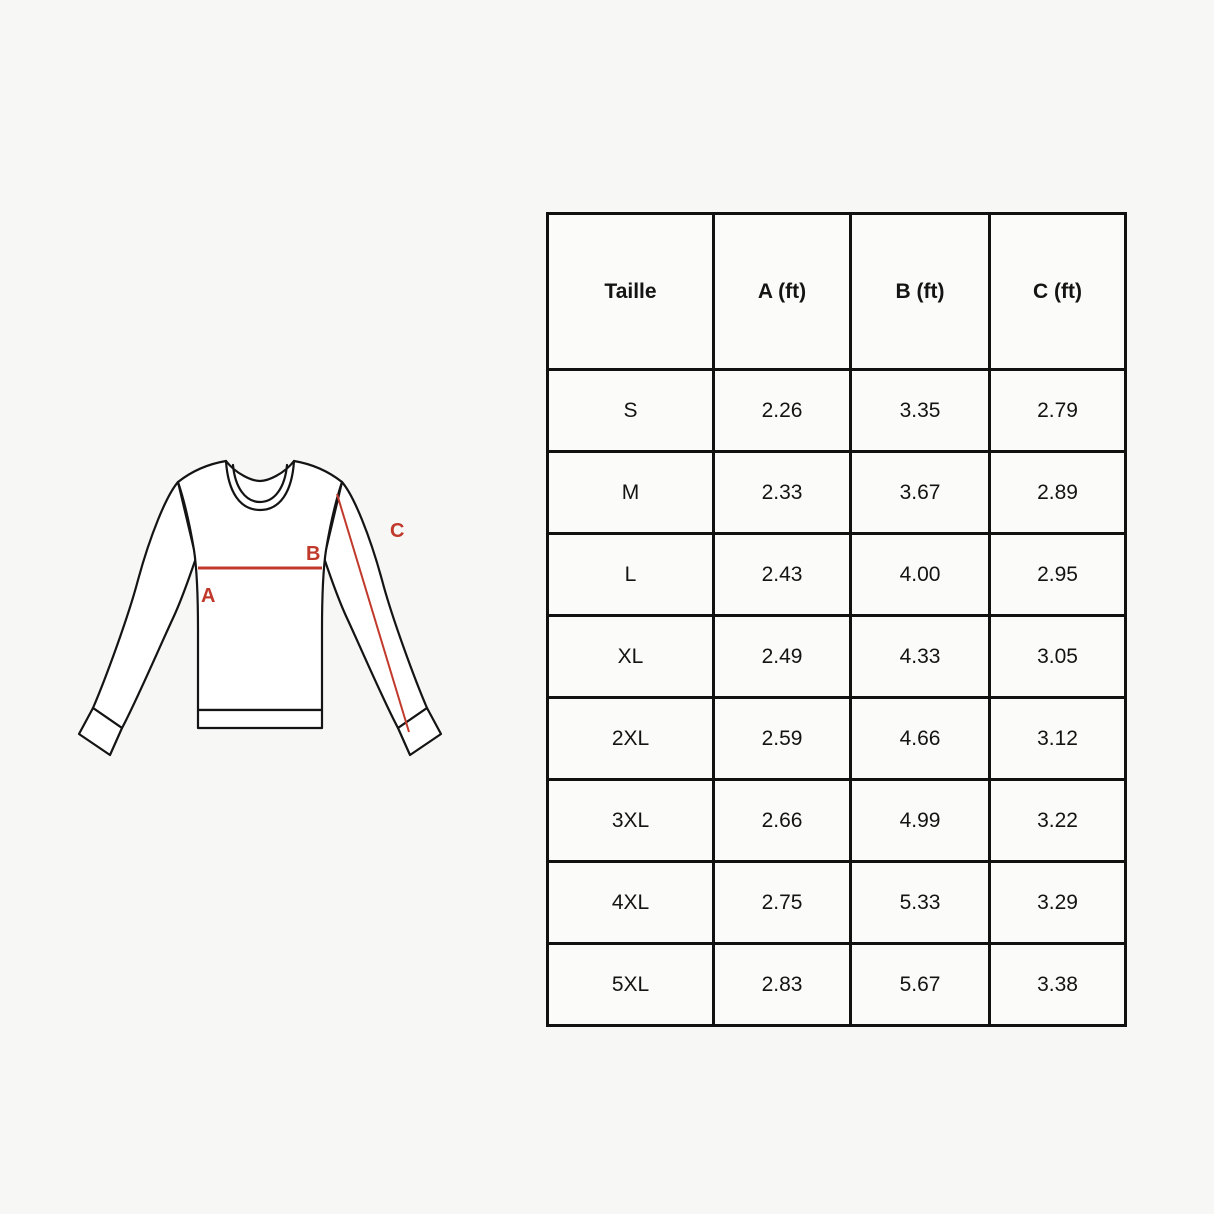  I want to click on cell-a: 2.66, so click(782, 820).